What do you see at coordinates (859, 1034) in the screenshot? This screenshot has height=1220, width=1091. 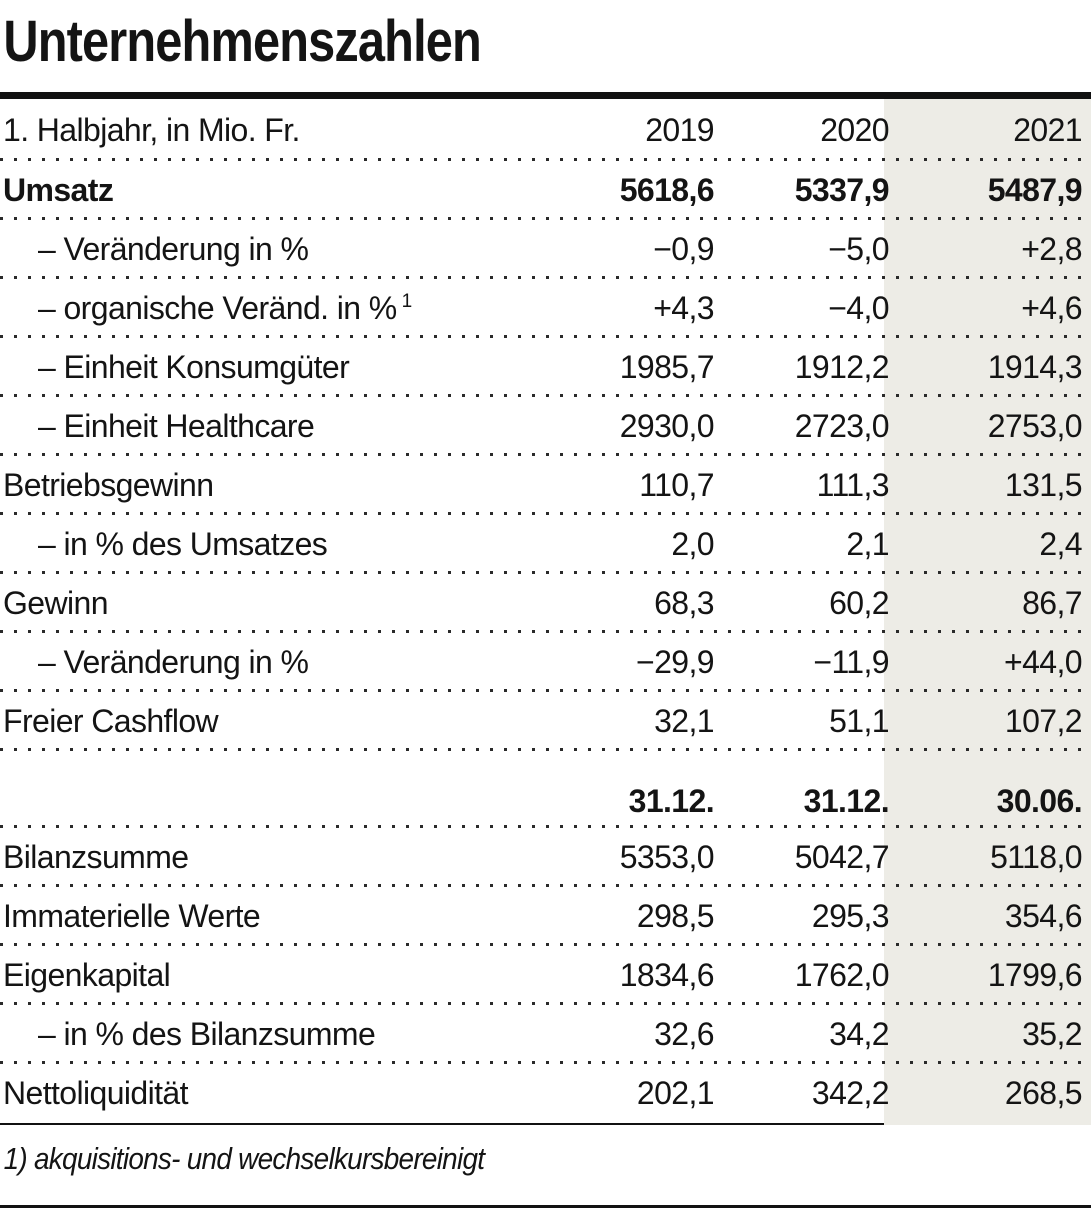 I see `value-2020: 34,2` at bounding box center [859, 1034].